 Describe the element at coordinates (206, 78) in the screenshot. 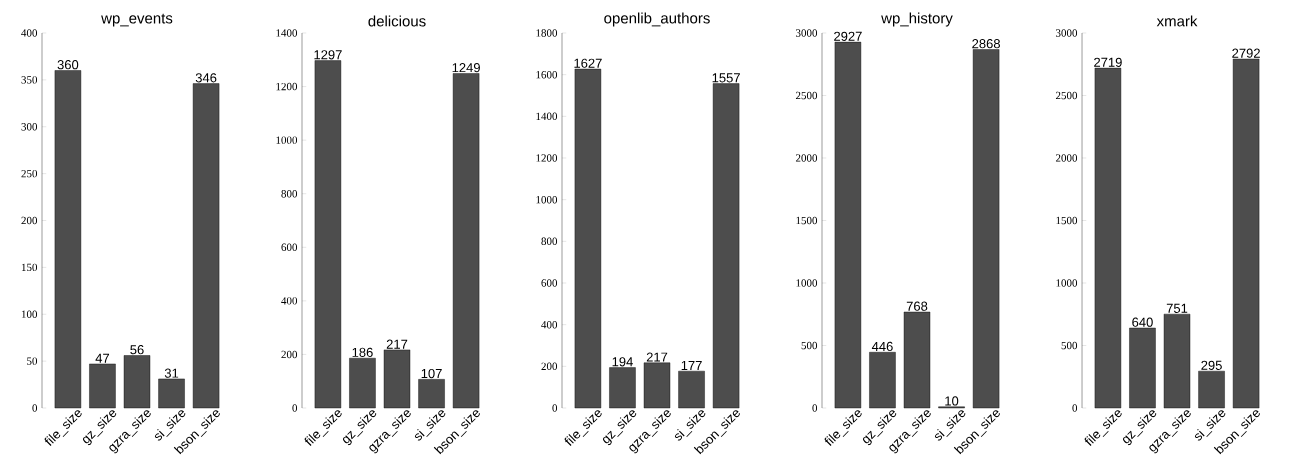

I see `data-label: 346` at that location.